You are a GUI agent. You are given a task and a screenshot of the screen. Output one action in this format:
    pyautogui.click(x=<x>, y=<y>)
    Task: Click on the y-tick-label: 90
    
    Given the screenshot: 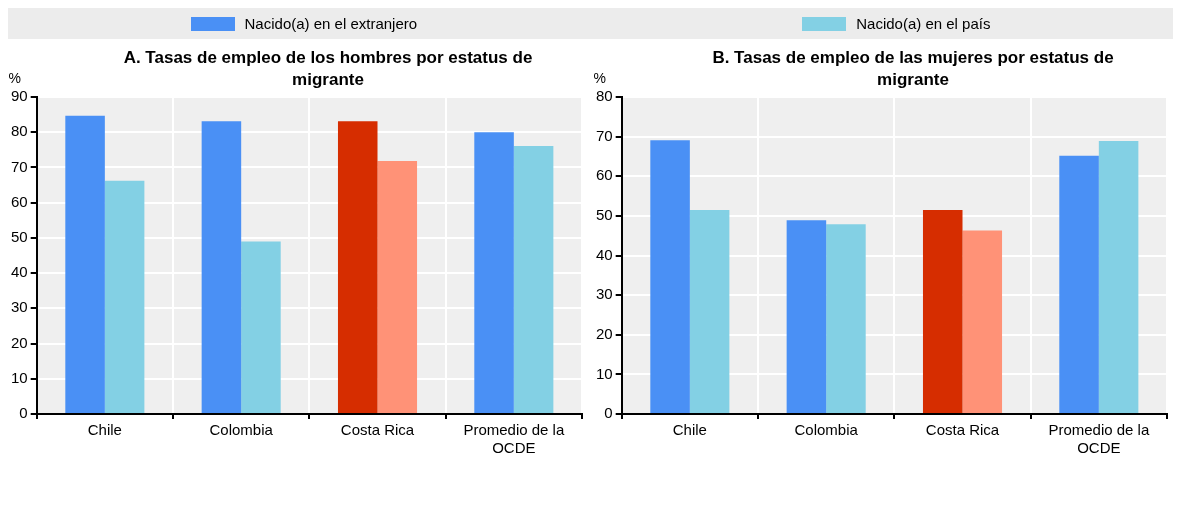 What is the action you would take?
    pyautogui.click(x=19, y=96)
    